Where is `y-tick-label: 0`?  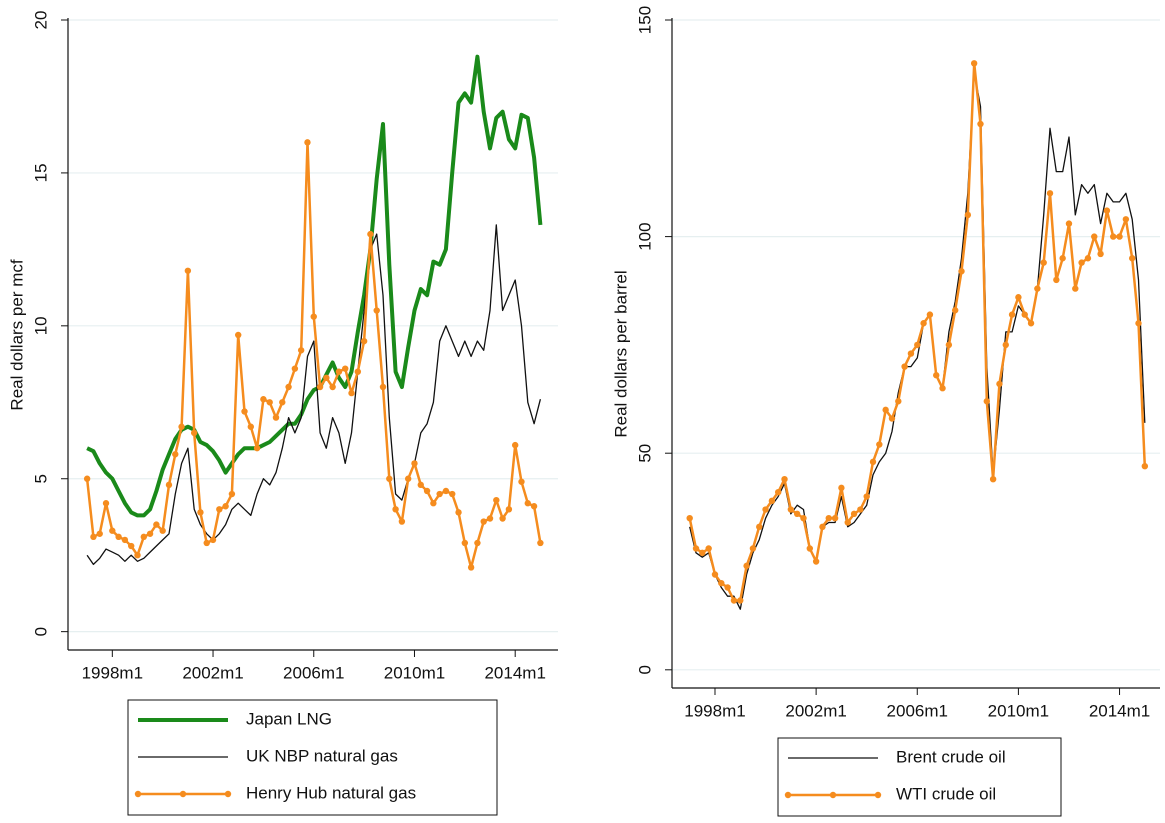 y-tick-label: 0 is located at coordinates (40, 631).